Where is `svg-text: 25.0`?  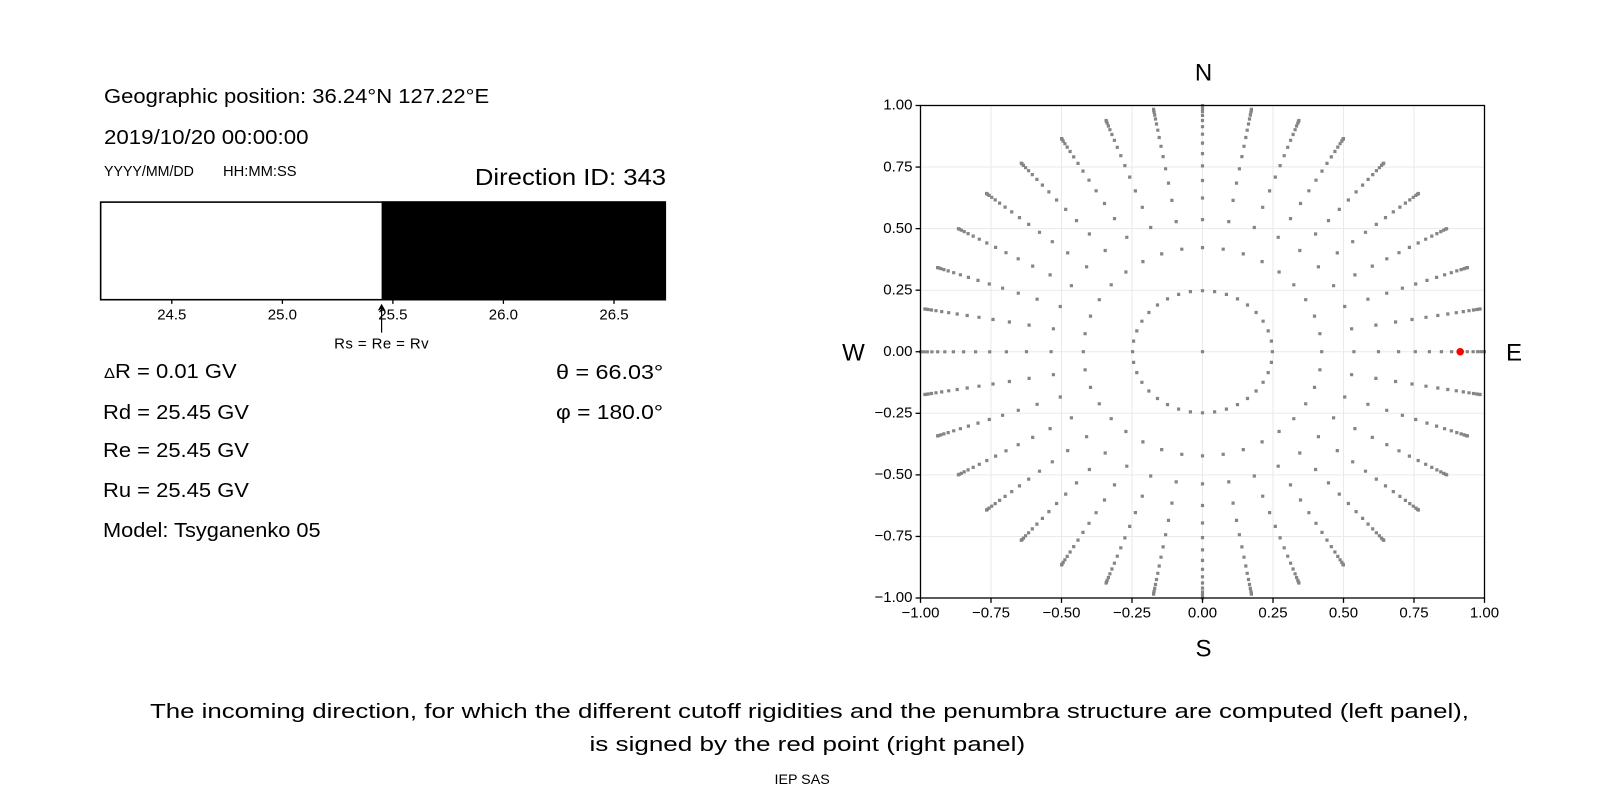 svg-text: 25.0 is located at coordinates (282, 314).